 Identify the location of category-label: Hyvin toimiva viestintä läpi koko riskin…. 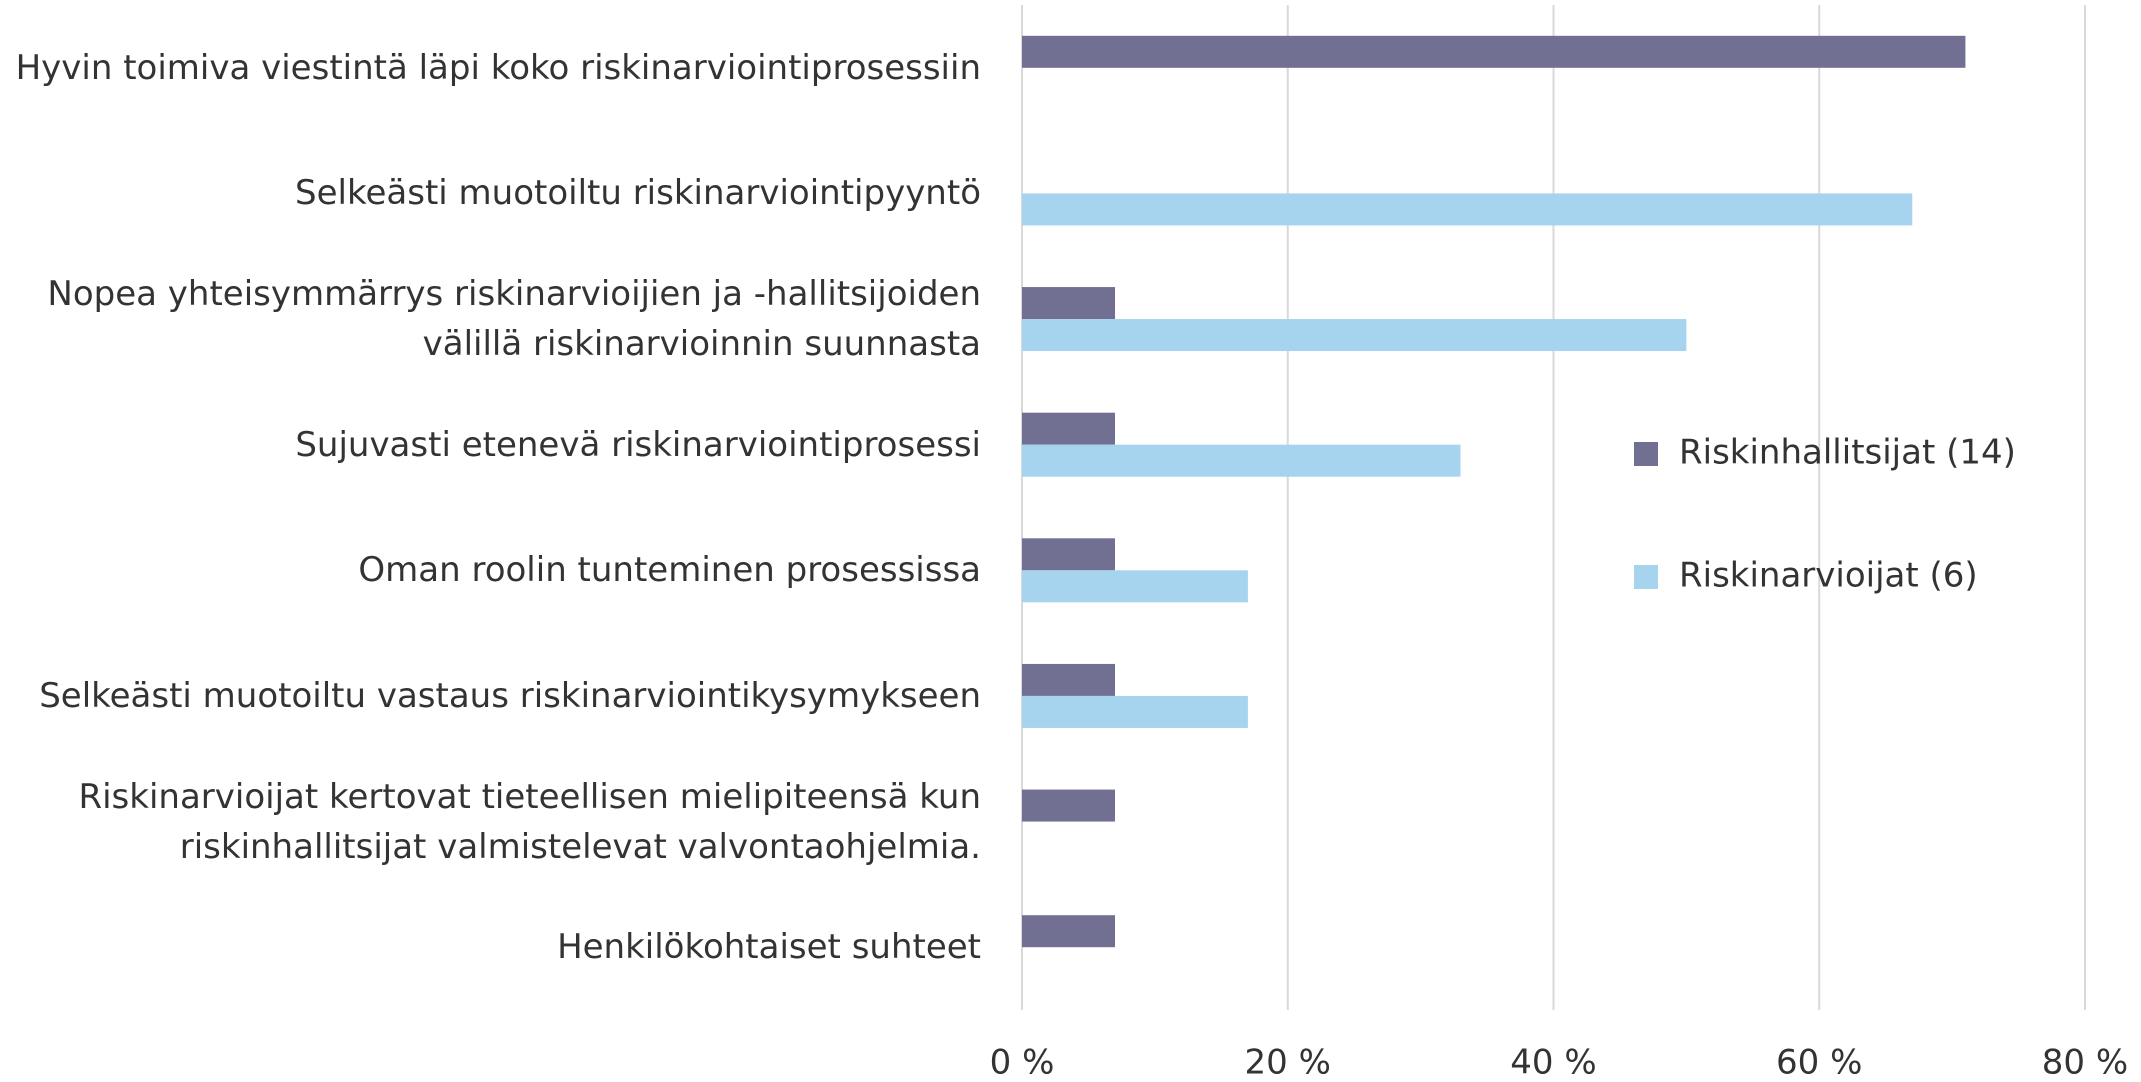
(498, 67).